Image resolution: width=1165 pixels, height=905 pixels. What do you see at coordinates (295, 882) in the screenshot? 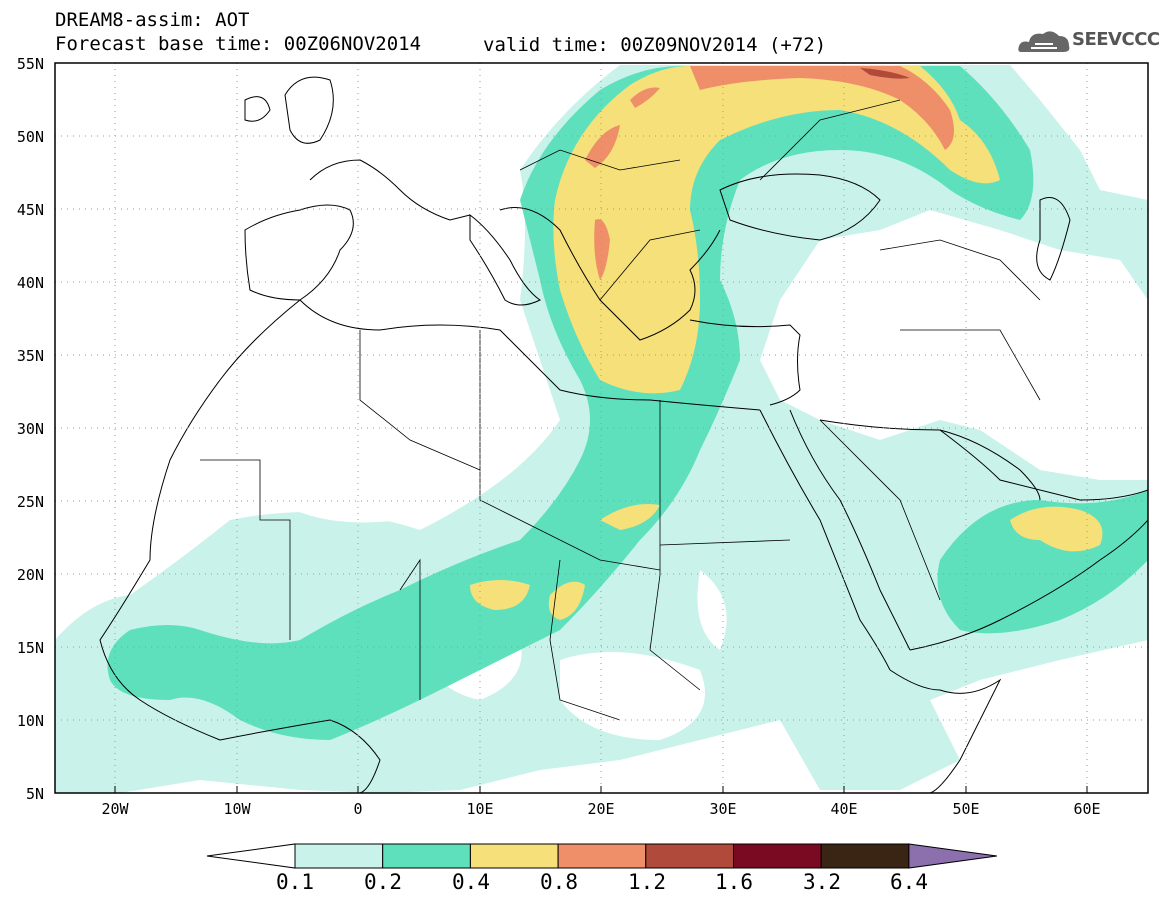
I see `colorbar-label: 0.1` at bounding box center [295, 882].